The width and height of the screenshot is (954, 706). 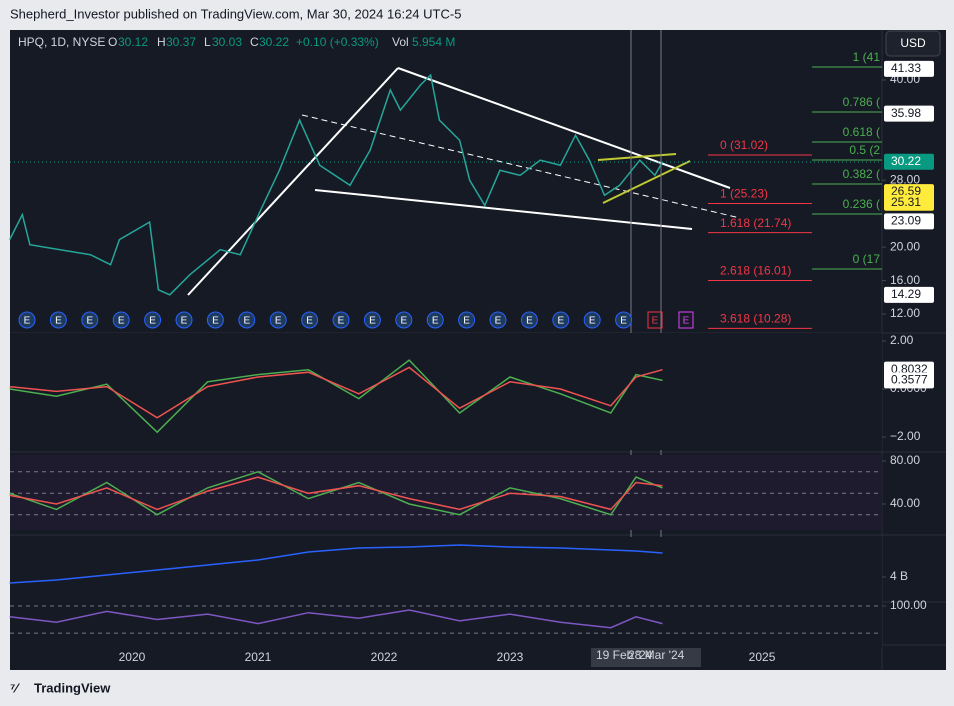 I want to click on y-tick-label: 80.00, so click(x=905, y=460).